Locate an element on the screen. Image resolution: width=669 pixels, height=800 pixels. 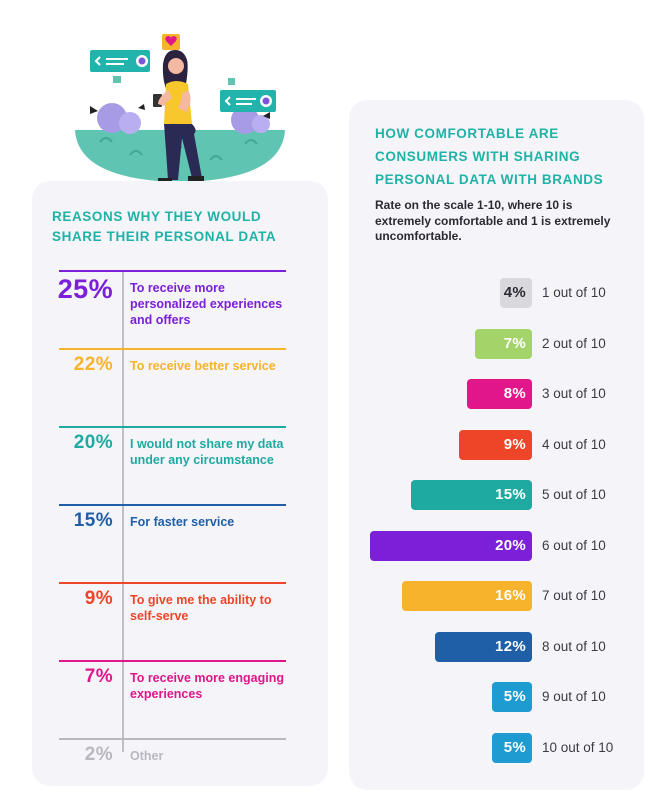
bar-value-label: 9% is located at coordinates (514, 444).